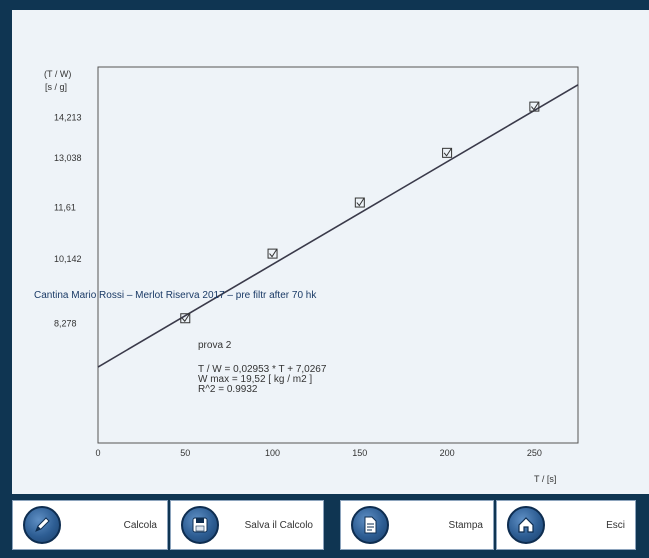 This screenshot has width=649, height=558. I want to click on stampa-button: Stampa, so click(417, 525).